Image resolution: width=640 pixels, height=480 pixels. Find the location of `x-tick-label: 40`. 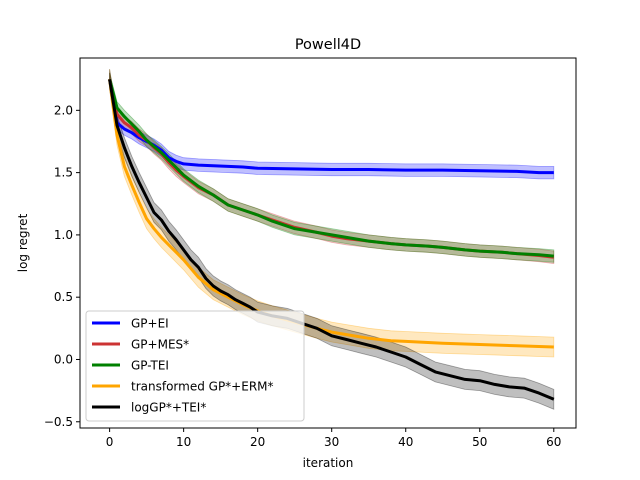

x-tick-label: 40 is located at coordinates (405, 442).